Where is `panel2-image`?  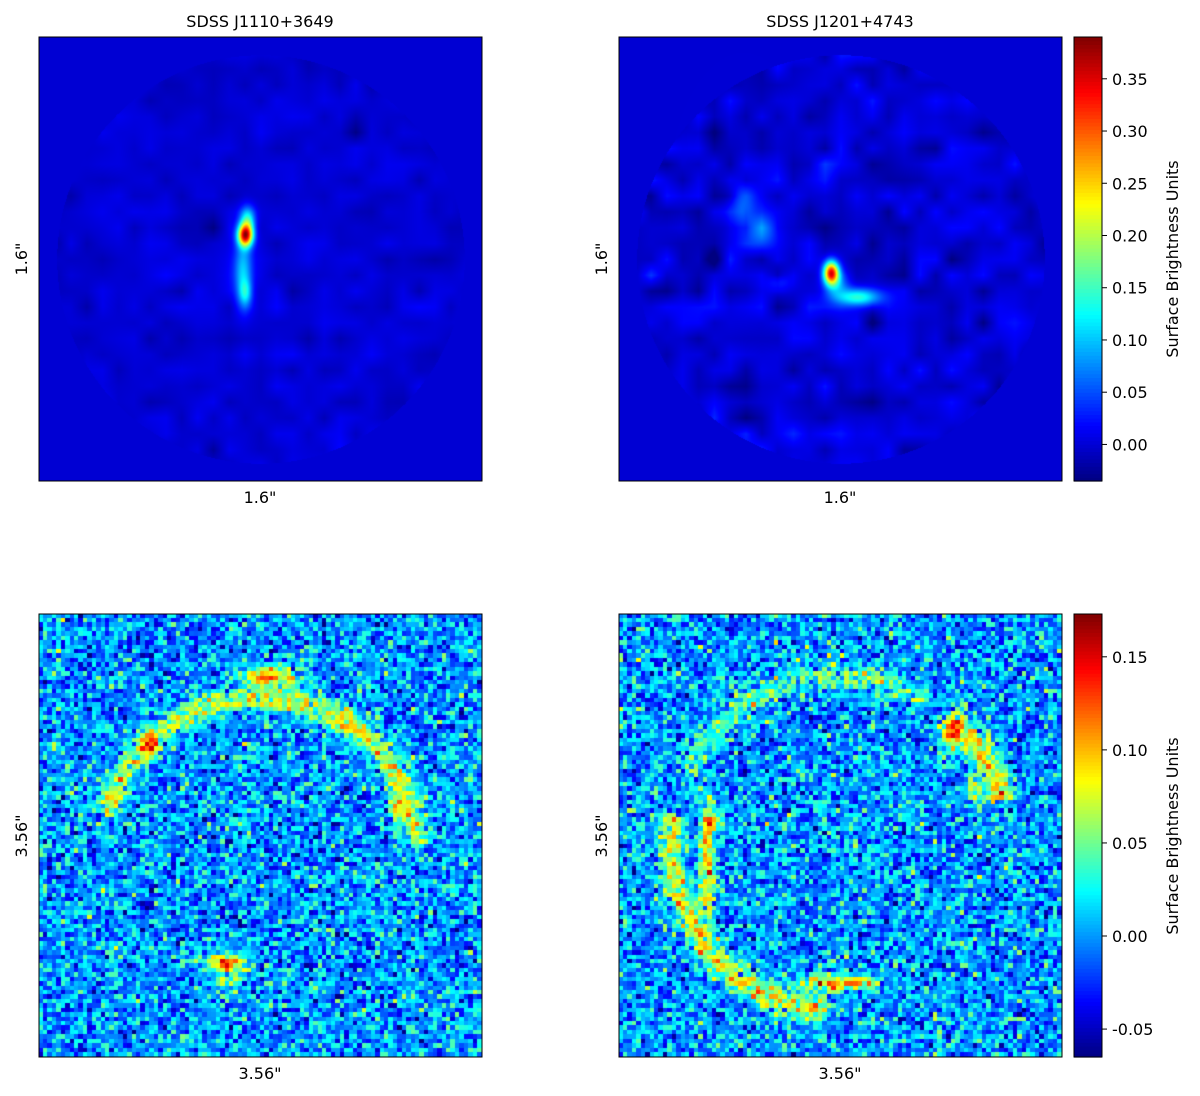 panel2-image is located at coordinates (840, 259).